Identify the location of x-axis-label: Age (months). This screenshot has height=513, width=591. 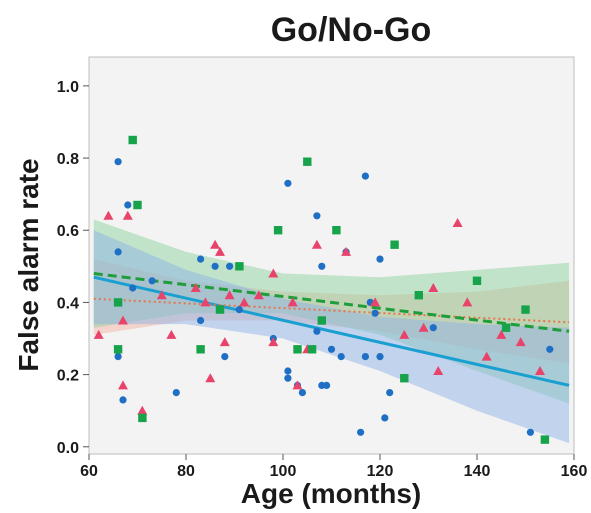
(331, 493).